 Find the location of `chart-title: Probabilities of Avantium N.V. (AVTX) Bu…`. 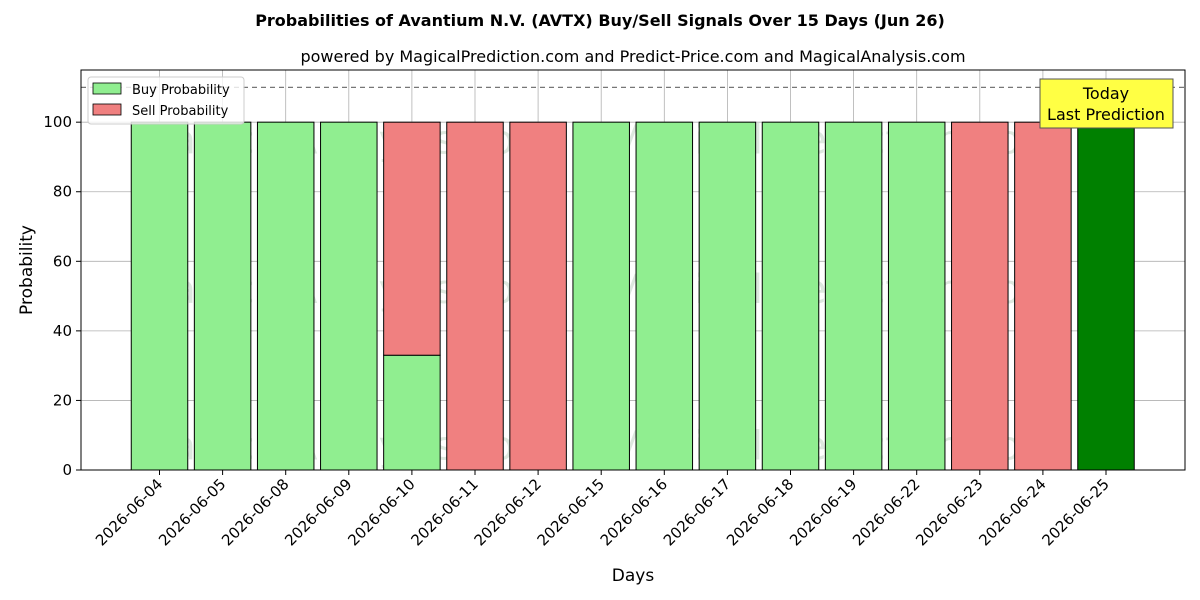

chart-title: Probabilities of Avantium N.V. (AVTX) Bu… is located at coordinates (600, 20).